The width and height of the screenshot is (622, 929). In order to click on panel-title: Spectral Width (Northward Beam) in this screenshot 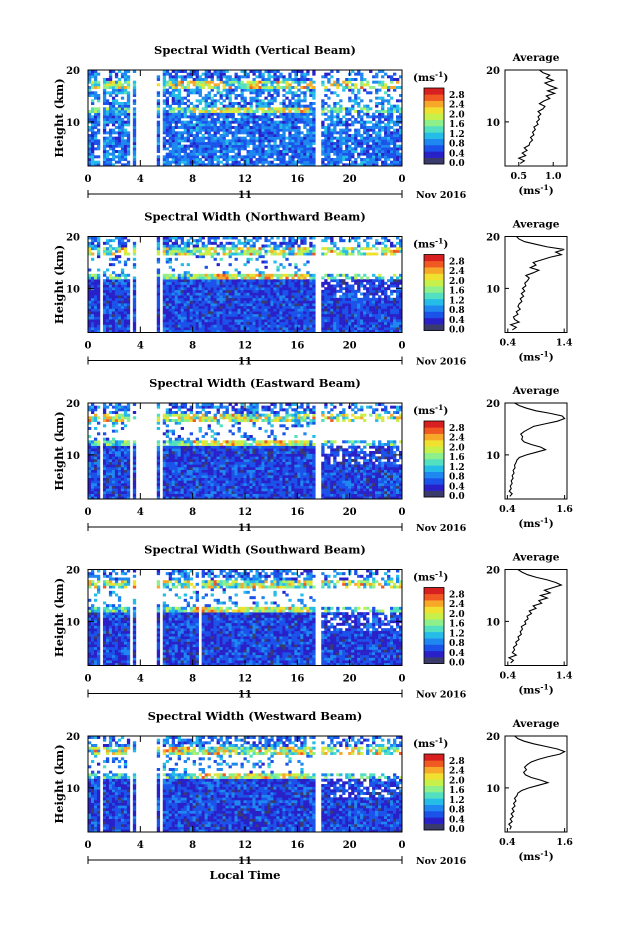, I will do `click(255, 217)`.